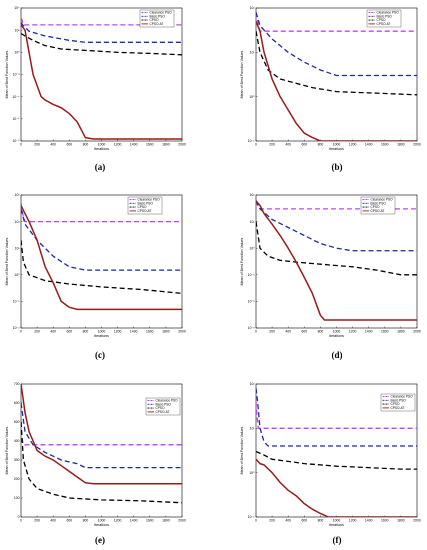  I want to click on y-tick-label: 700, so click(17, 384).